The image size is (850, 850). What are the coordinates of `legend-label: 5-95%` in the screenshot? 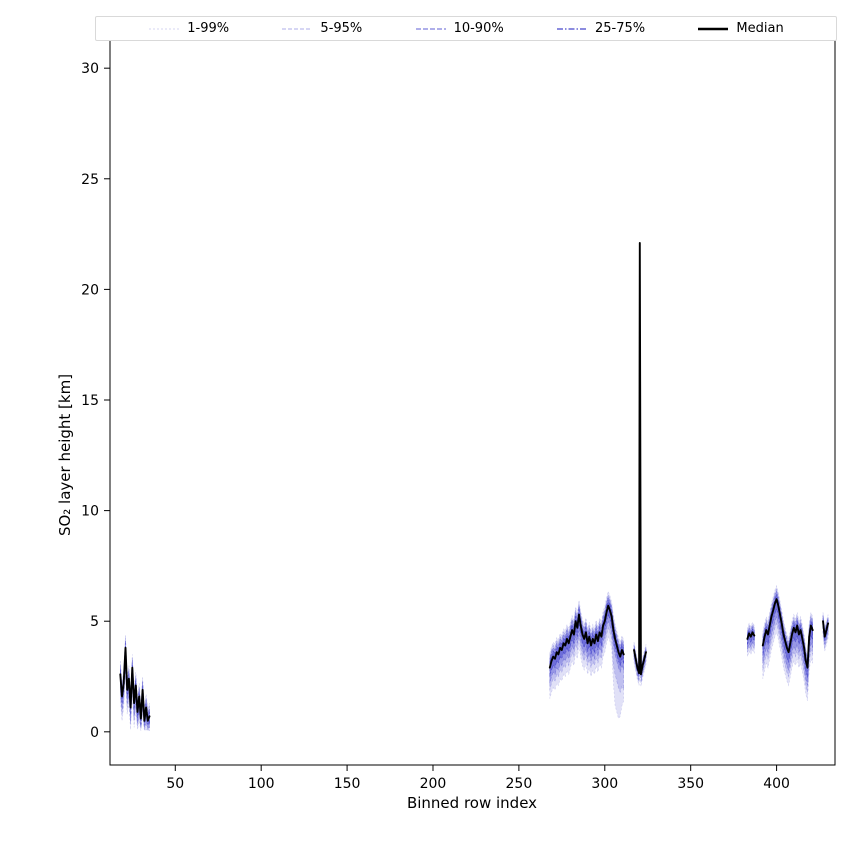 It's located at (341, 28).